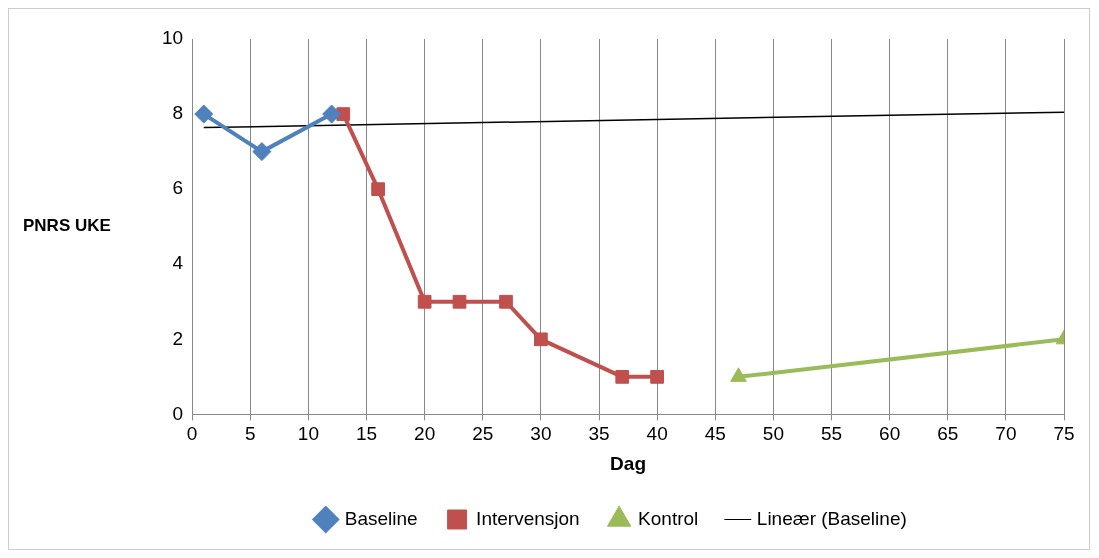 This screenshot has width=1099, height=558. I want to click on x-tick-label: 30, so click(541, 434).